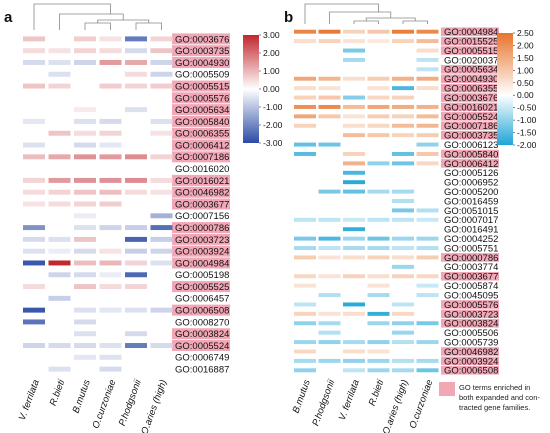 The image size is (550, 433). Describe the element at coordinates (271, 89) in the screenshot. I see `colorbar-tick-label: 0.00` at that location.